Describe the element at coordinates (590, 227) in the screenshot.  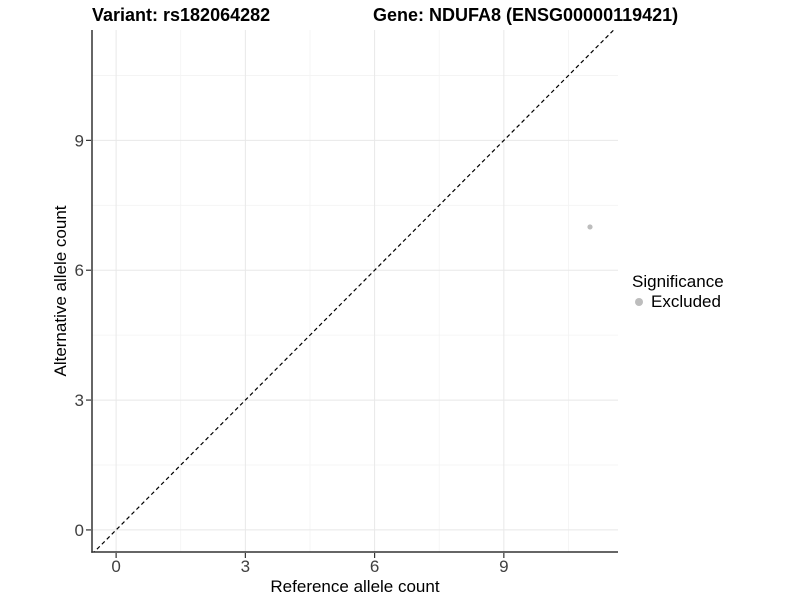
I see `data-point` at that location.